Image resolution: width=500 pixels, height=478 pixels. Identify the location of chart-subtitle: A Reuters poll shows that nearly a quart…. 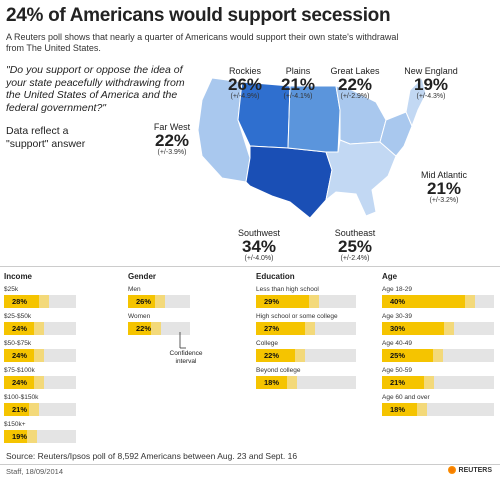
(202, 42).